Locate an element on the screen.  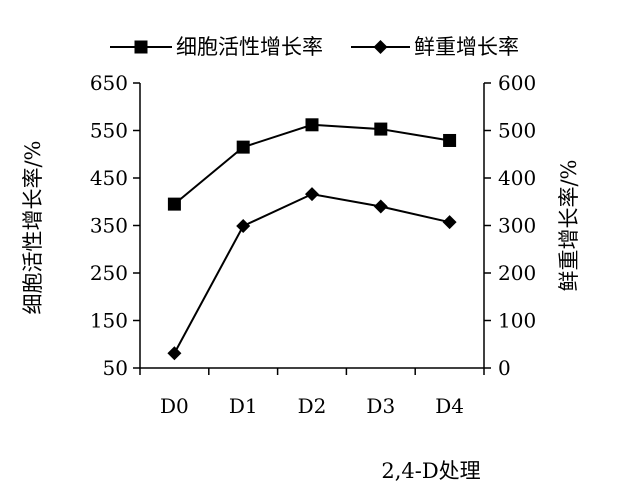
x-tick-label: D1 is located at coordinates (243, 406).